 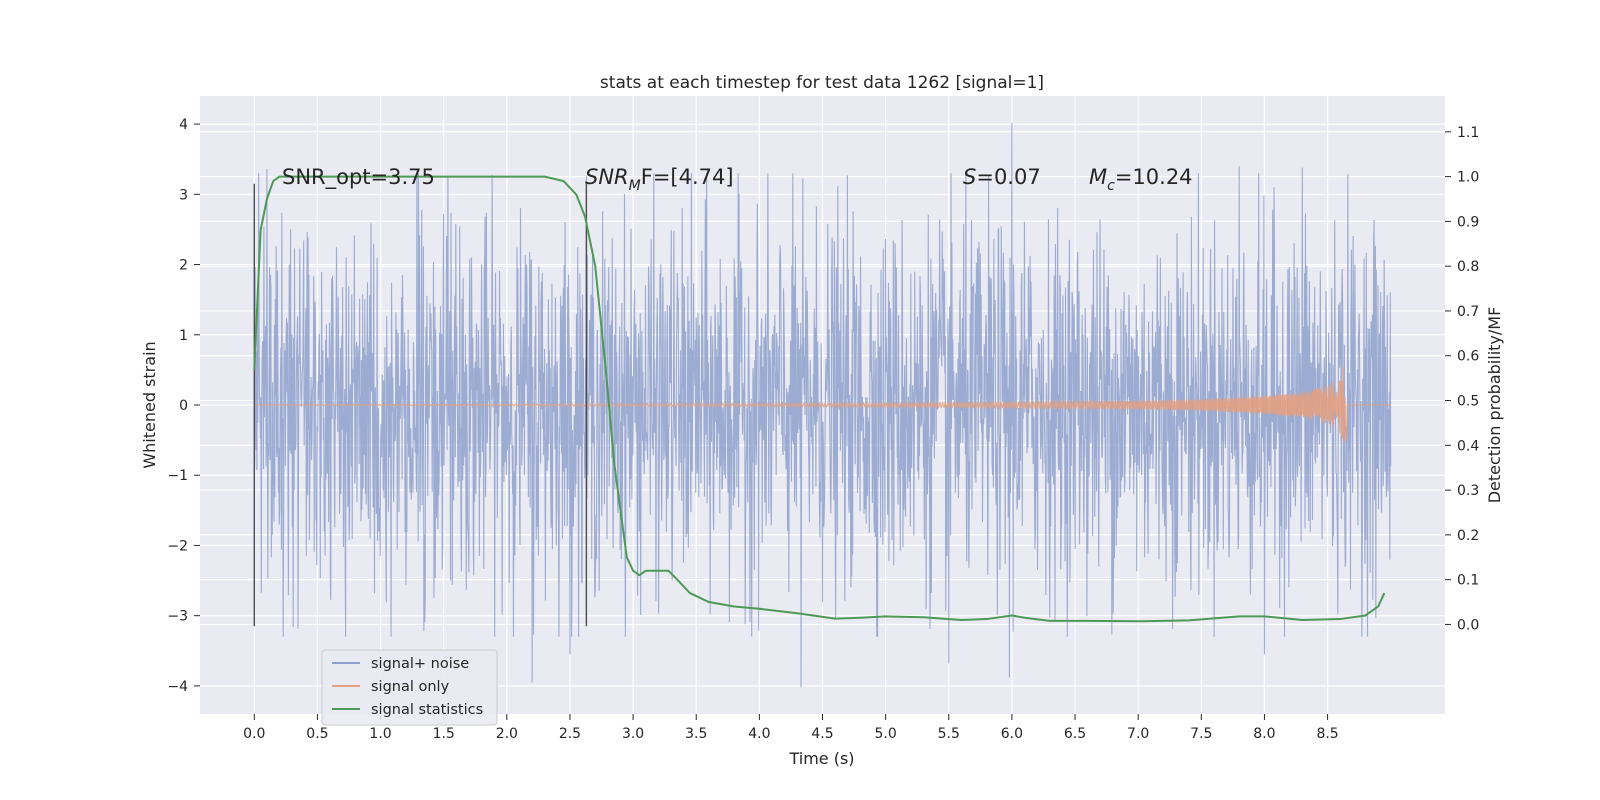 I want to click on y-tick-label: 1, so click(x=183, y=336).